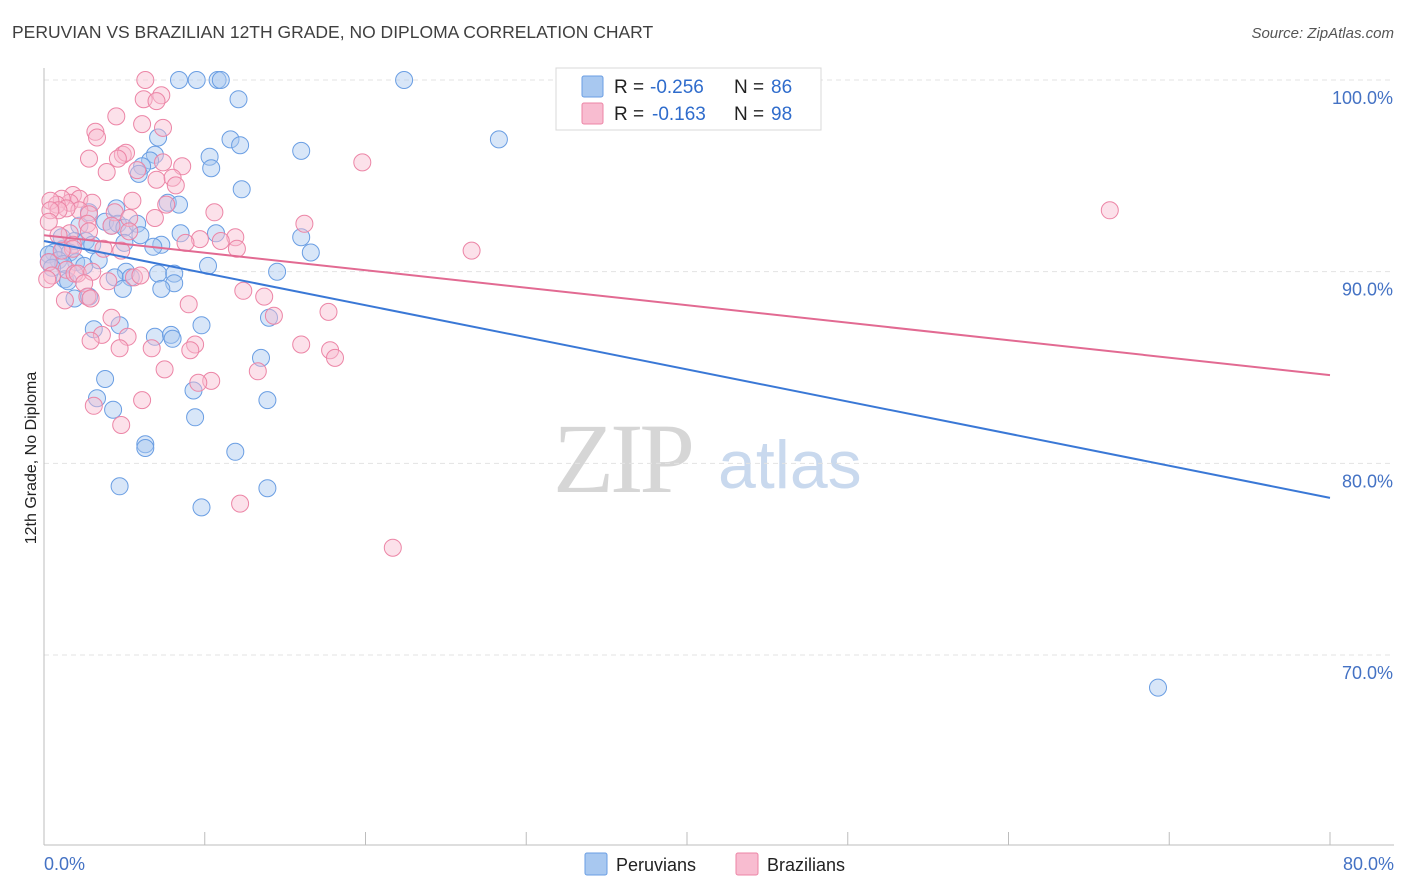 The image size is (1406, 892). Describe the element at coordinates (679, 114) in the screenshot. I see `legend-r-value-brazilians: -0.163` at that location.